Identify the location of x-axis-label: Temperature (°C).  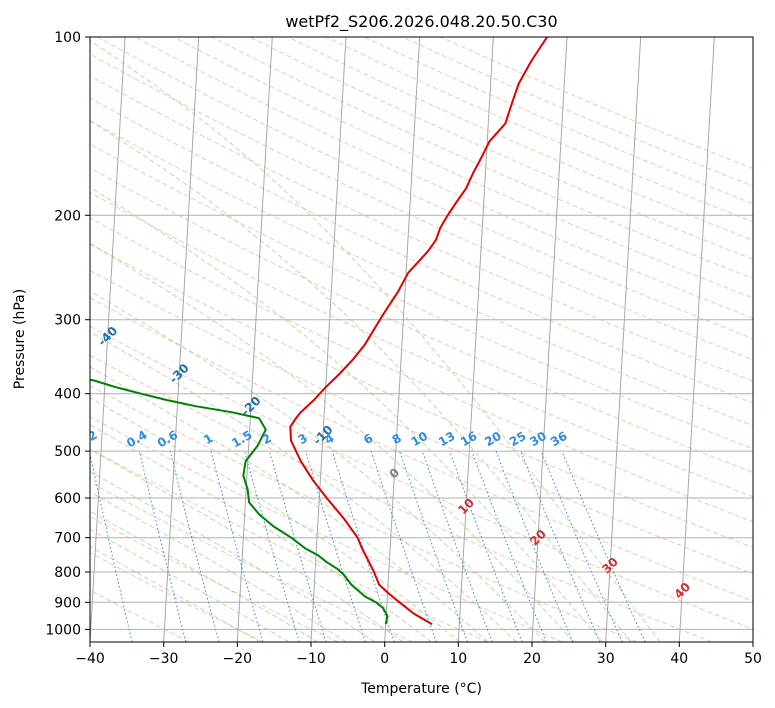
(421, 689).